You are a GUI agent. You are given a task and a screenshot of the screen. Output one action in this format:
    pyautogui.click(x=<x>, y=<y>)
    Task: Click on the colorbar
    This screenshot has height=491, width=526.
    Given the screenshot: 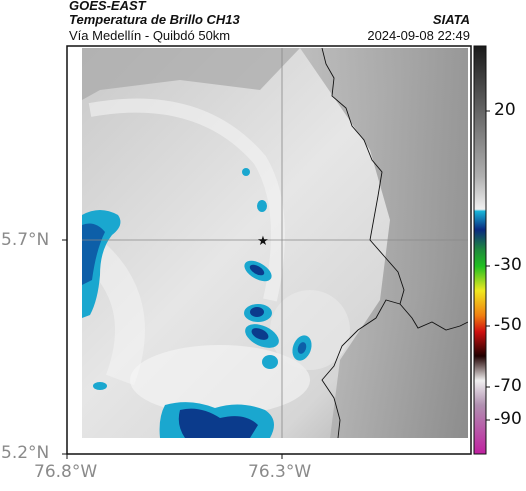 What is the action you would take?
    pyautogui.click(x=480, y=250)
    